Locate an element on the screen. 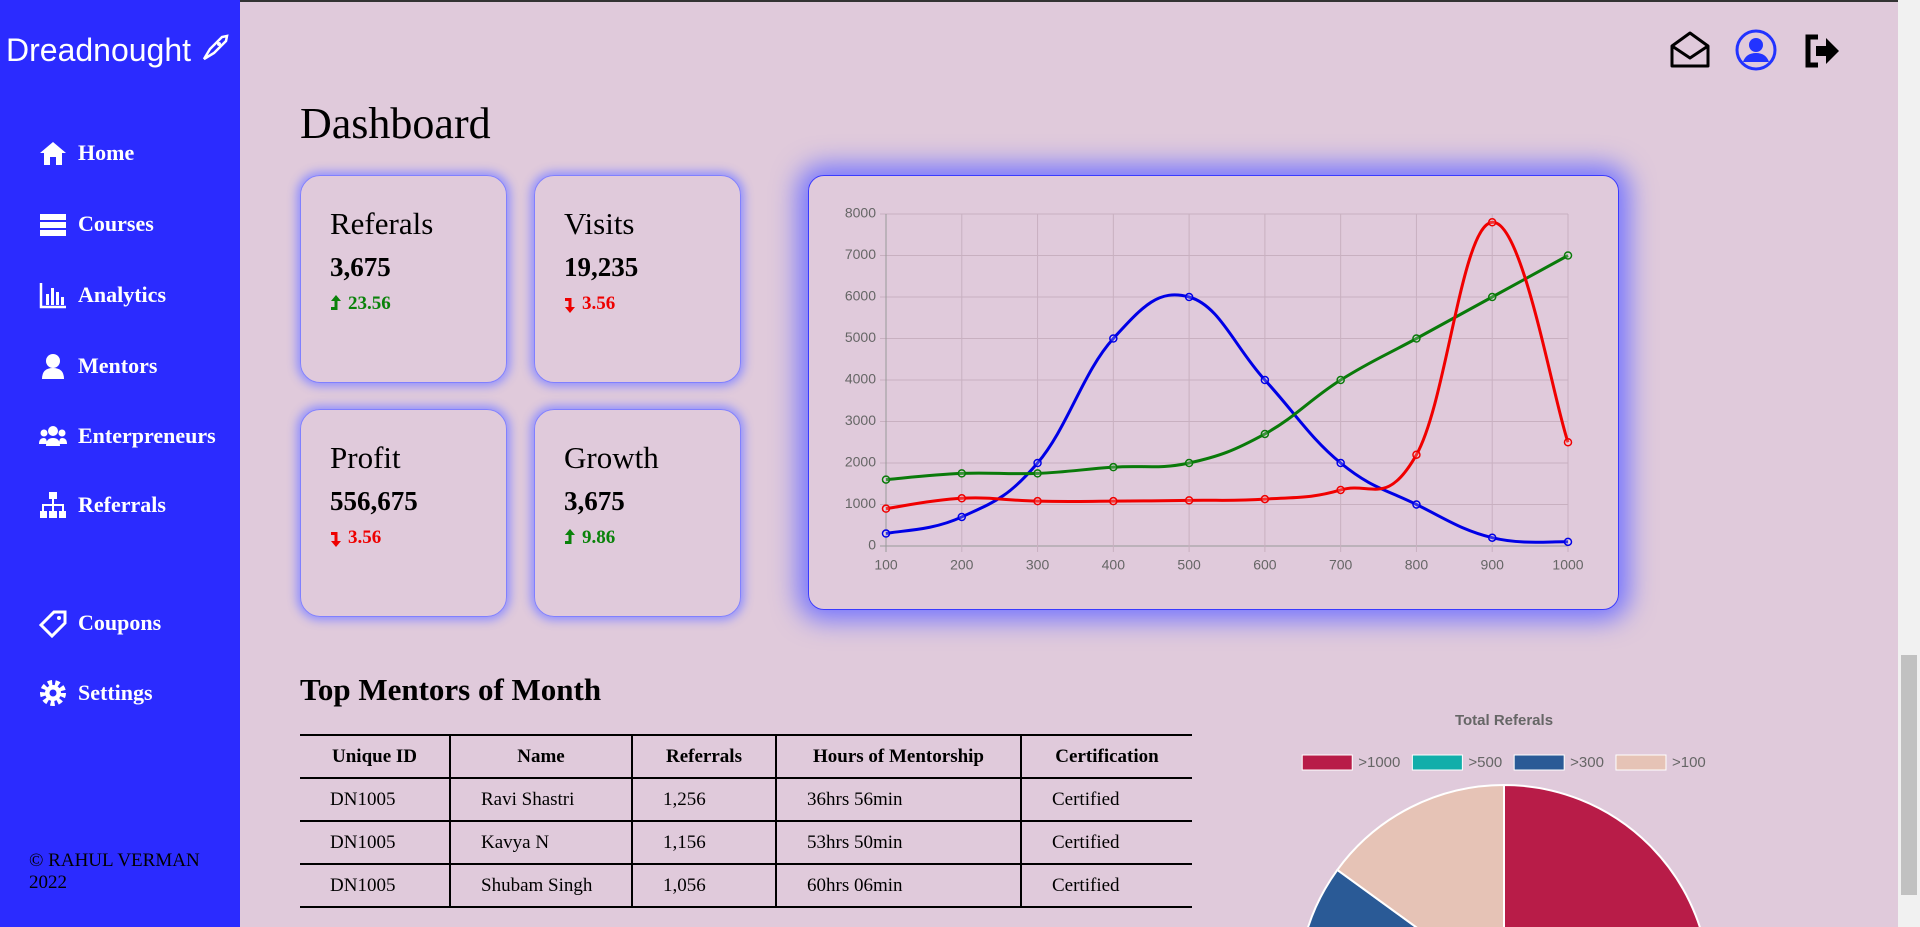 This screenshot has height=927, width=1920. brand: Dreadnought is located at coordinates (118, 50).